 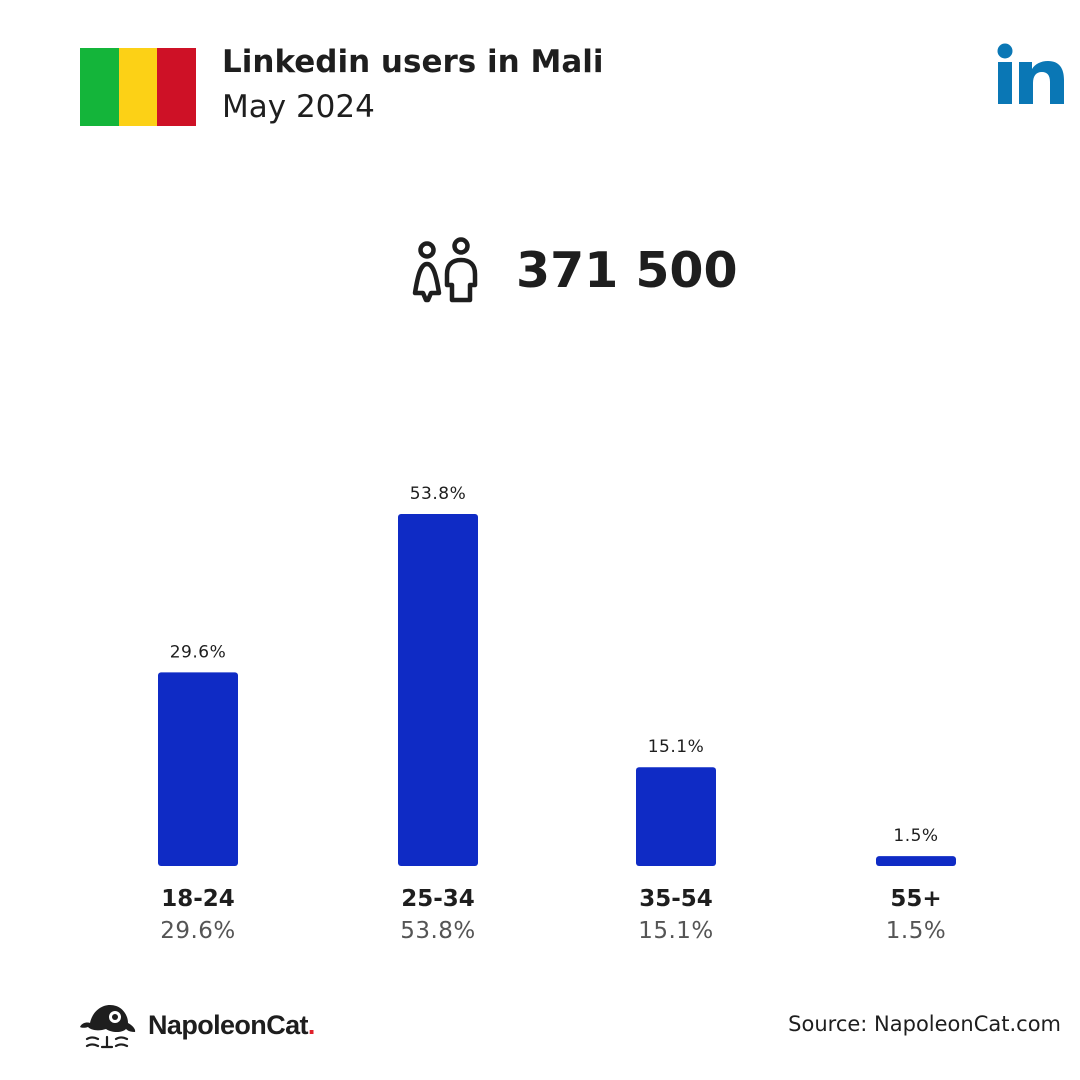 I want to click on total-users: 371 500, so click(x=574, y=270).